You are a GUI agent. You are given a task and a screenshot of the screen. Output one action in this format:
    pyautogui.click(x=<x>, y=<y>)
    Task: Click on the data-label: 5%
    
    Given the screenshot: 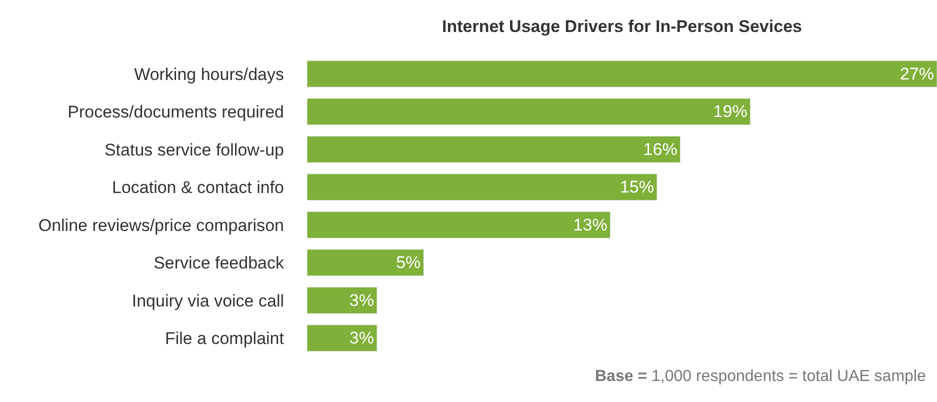 What is the action you would take?
    pyautogui.click(x=408, y=262)
    